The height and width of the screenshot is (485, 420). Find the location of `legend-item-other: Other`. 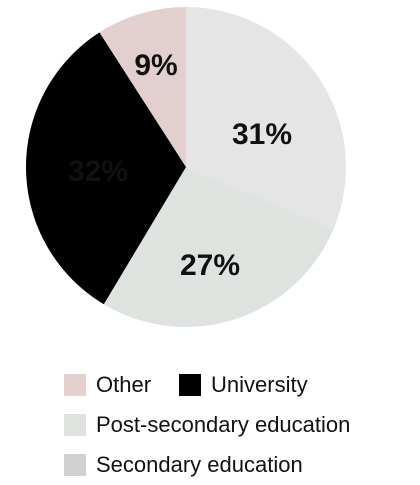

legend-item-other: Other is located at coordinates (107, 385).